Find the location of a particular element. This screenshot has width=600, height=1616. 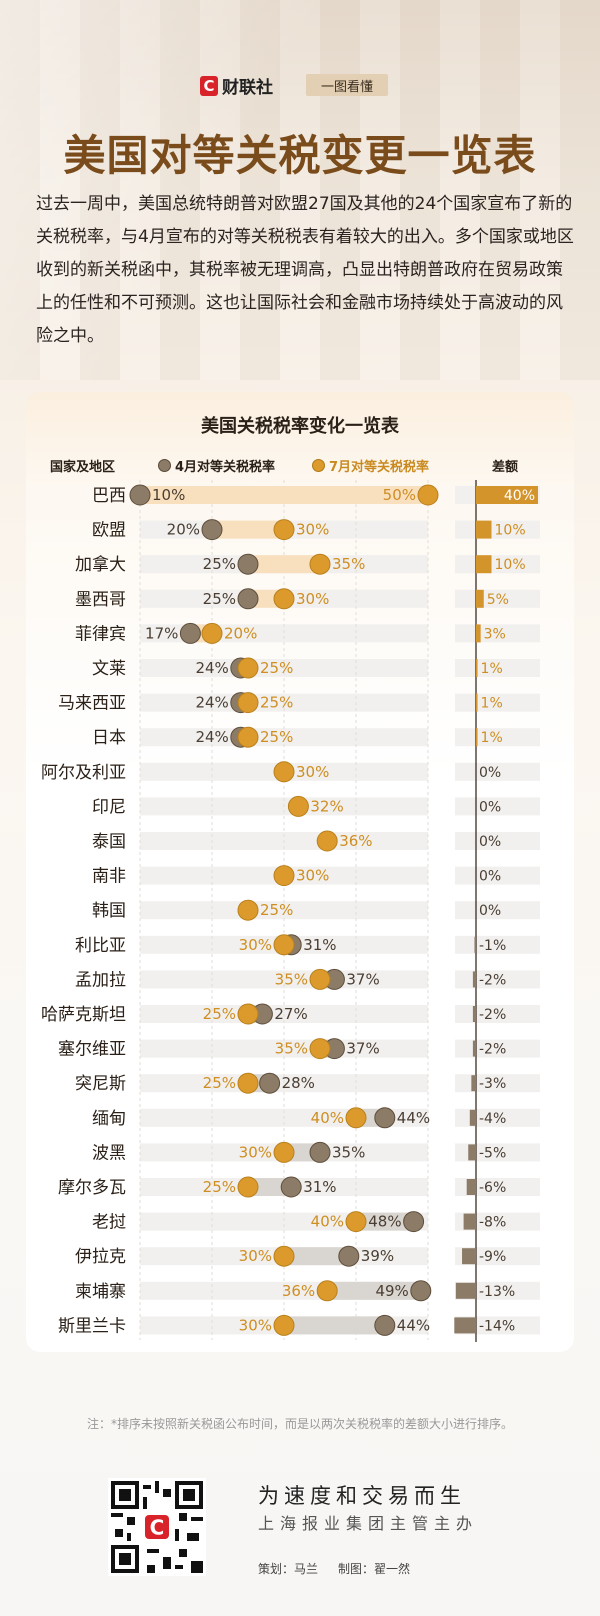

diff-value-label: -2% is located at coordinates (492, 980).